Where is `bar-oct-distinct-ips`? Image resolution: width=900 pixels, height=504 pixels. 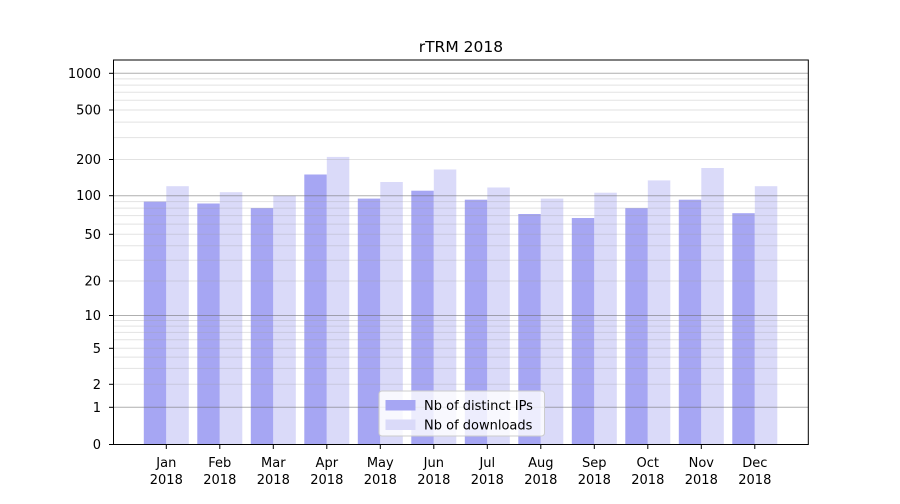 bar-oct-distinct-ips is located at coordinates (636, 326).